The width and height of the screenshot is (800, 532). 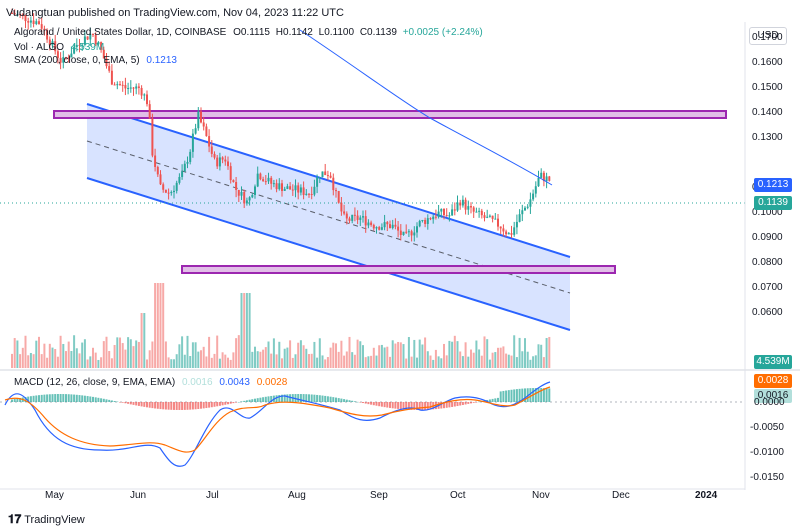 I want to click on price-tick-label: 0.1300, so click(x=767, y=137).